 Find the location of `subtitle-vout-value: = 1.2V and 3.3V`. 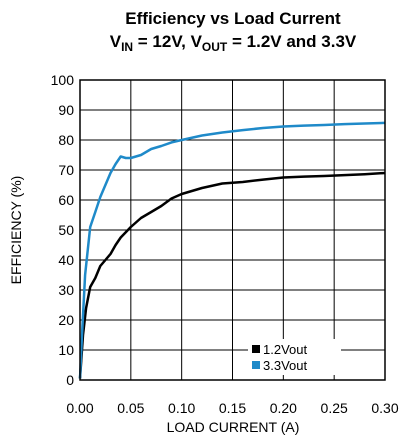

subtitle-vout-value: = 1.2V and 3.3V is located at coordinates (292, 41).